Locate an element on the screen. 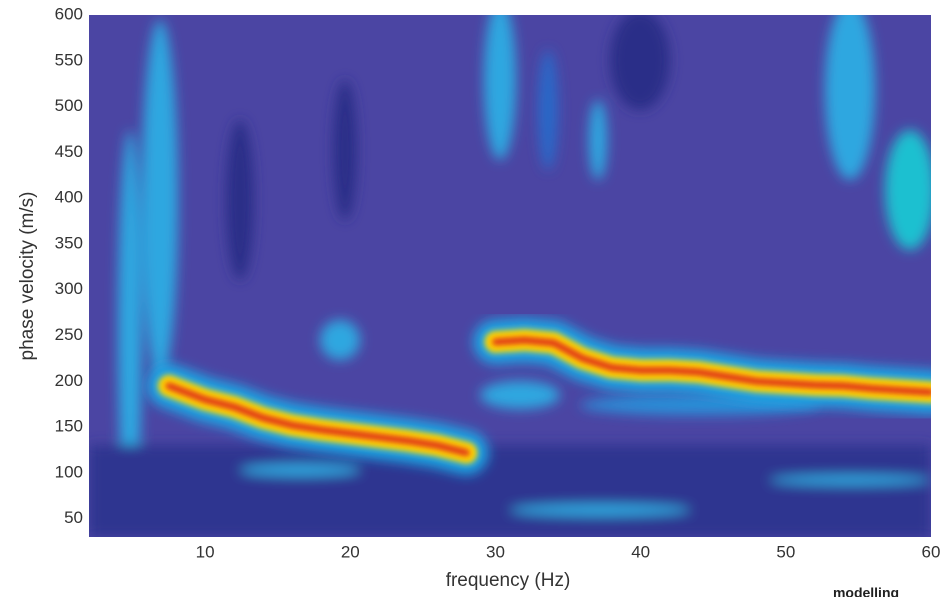 The height and width of the screenshot is (597, 944). y-tick-label: 50 is located at coordinates (73, 517).